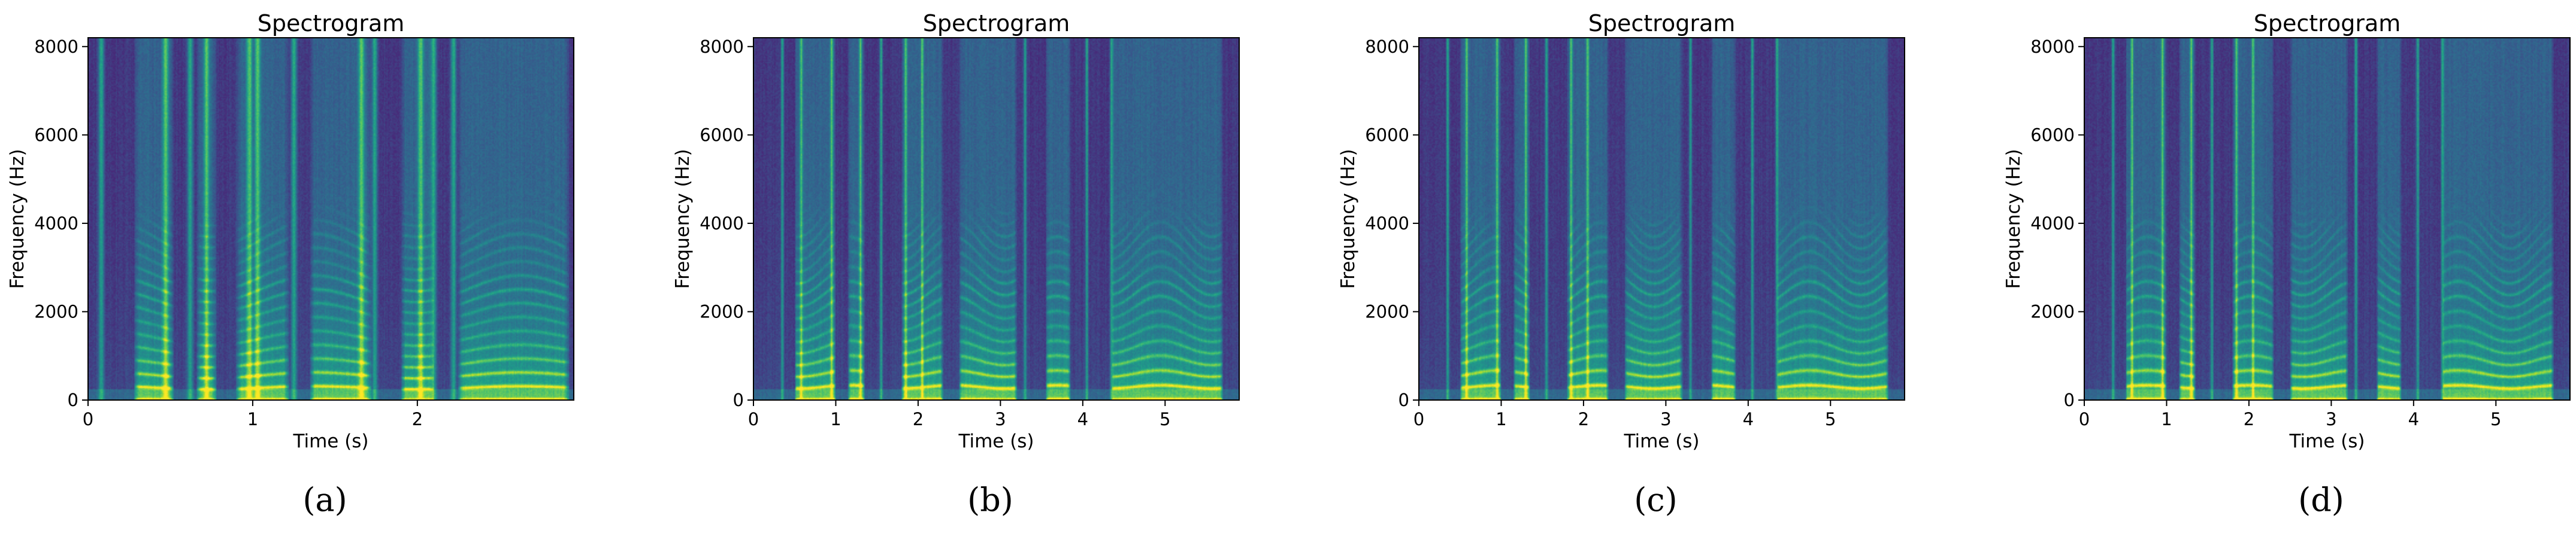 Image resolution: width=2576 pixels, height=539 pixels. I want to click on panel-caption: (a), so click(324, 500).